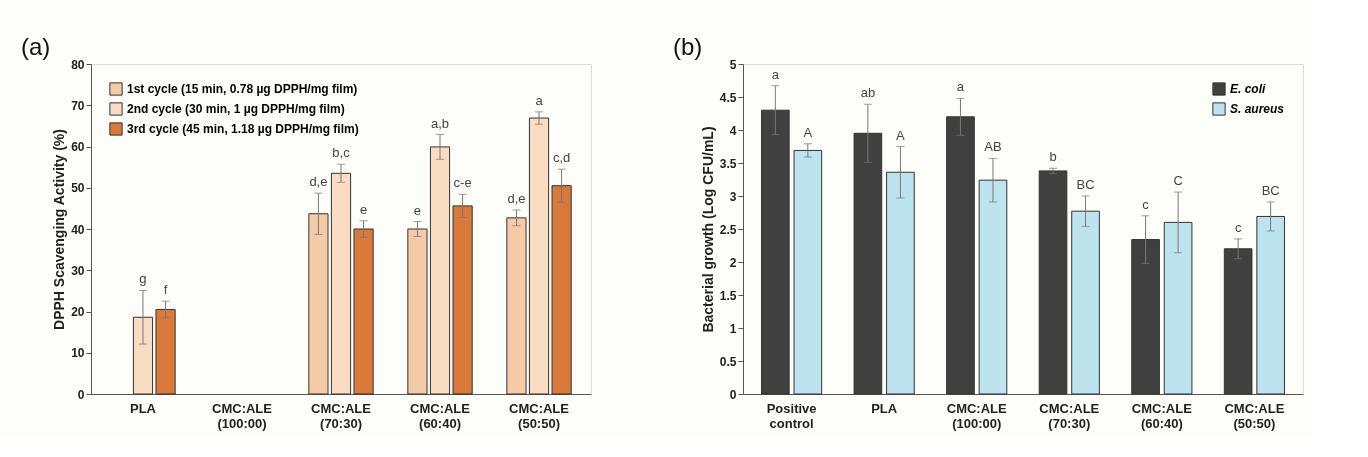  Describe the element at coordinates (143, 279) in the screenshot. I see `data-label: g` at that location.